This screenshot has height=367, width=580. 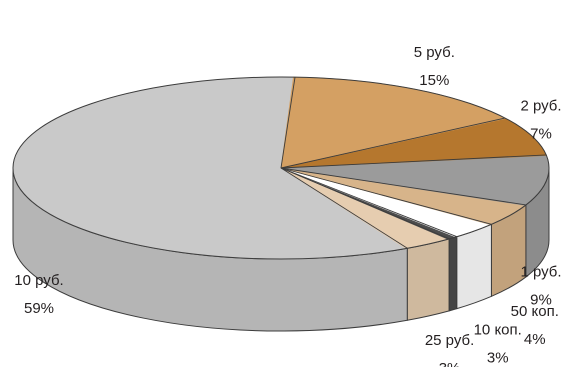 I want to click on slice-label-6: 2 руб., so click(x=540, y=106).